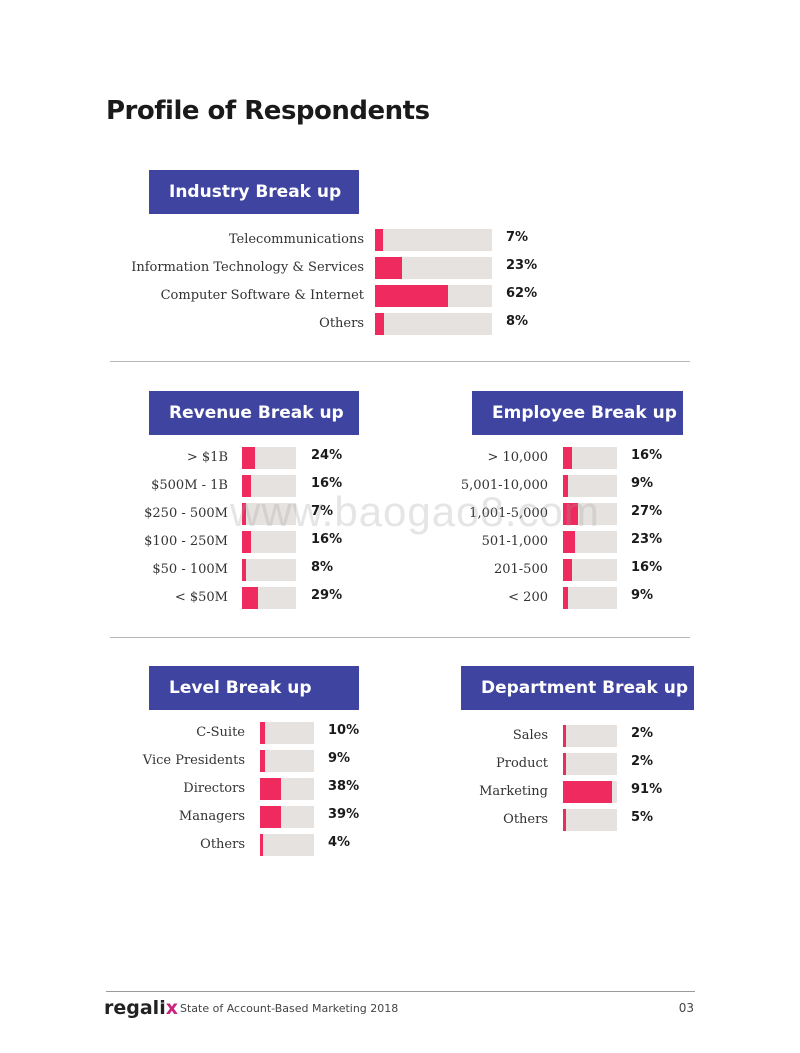  What do you see at coordinates (254, 192) in the screenshot?
I see `industry-header: Industry Break up` at bounding box center [254, 192].